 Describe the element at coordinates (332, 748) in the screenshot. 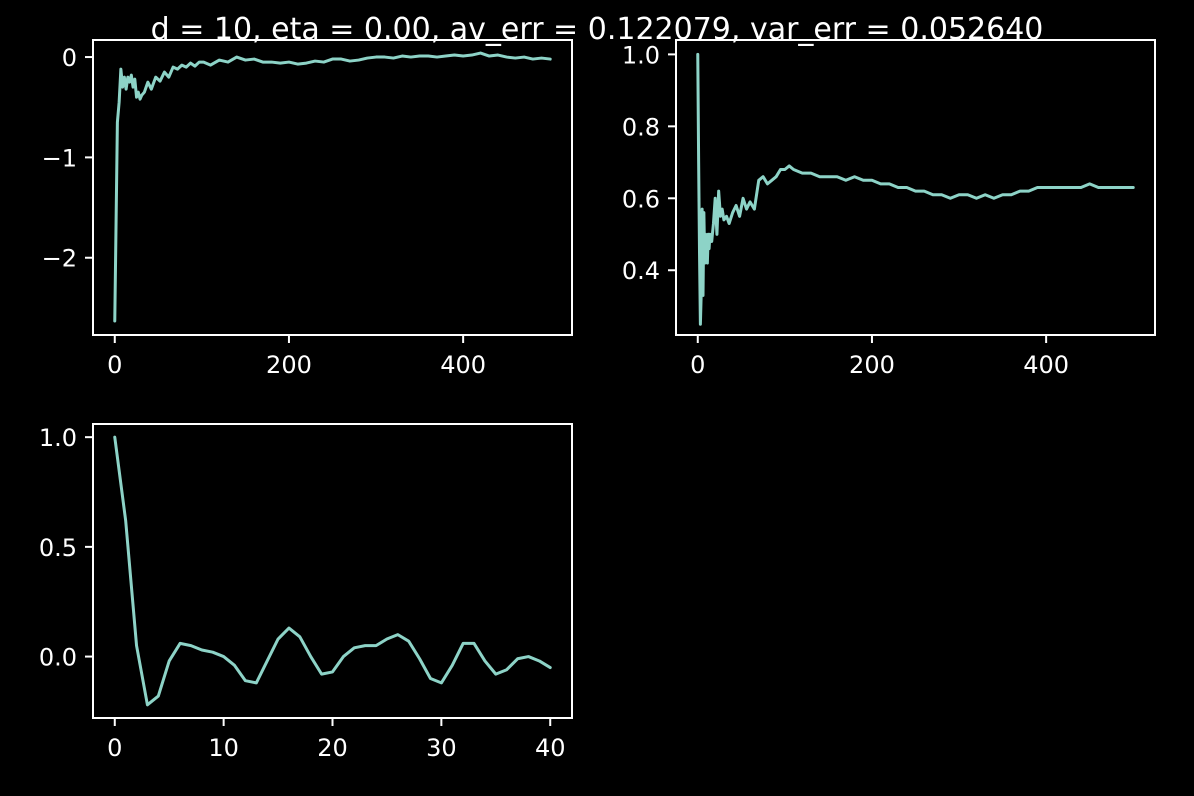

I see `x-tick-label: 20` at that location.